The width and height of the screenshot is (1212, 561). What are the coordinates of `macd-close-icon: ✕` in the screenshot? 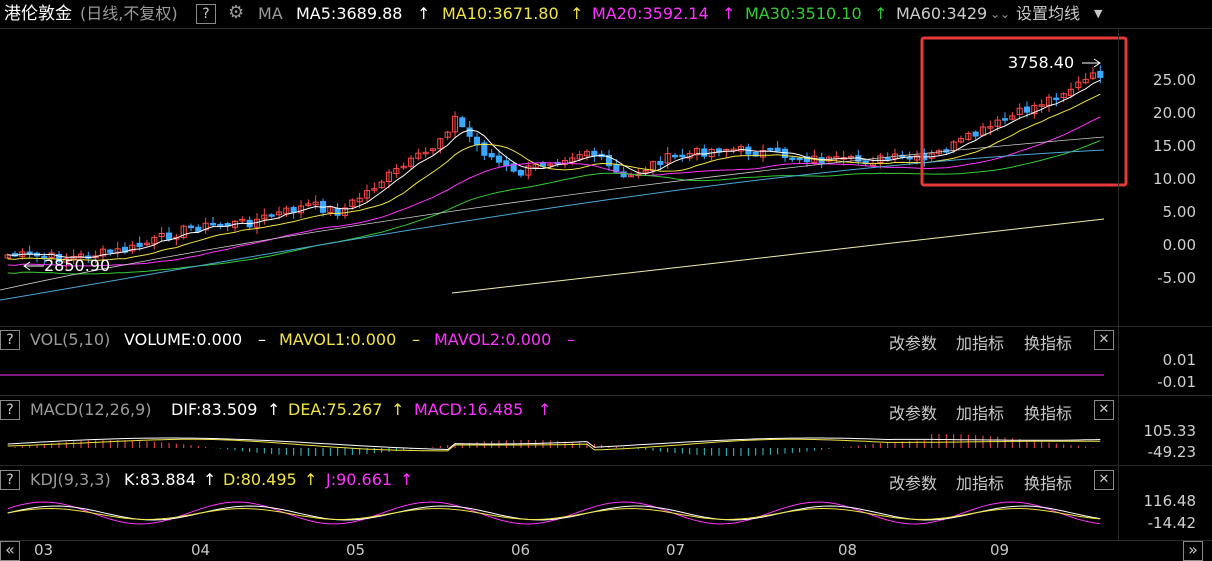 It's located at (1104, 410).